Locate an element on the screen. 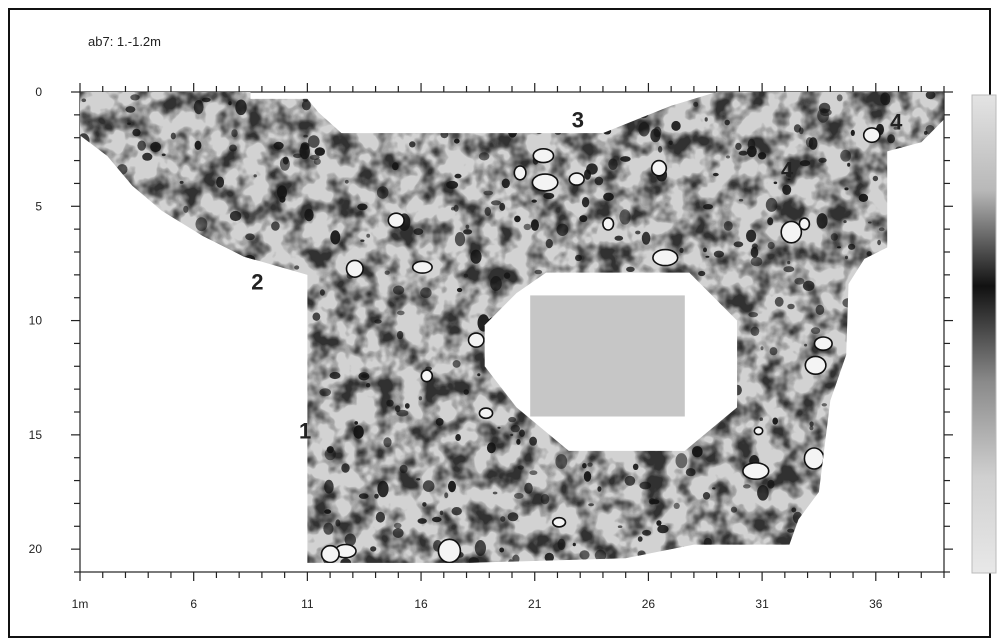 The height and width of the screenshot is (638, 1001). zone-label: 1 is located at coordinates (305, 430).